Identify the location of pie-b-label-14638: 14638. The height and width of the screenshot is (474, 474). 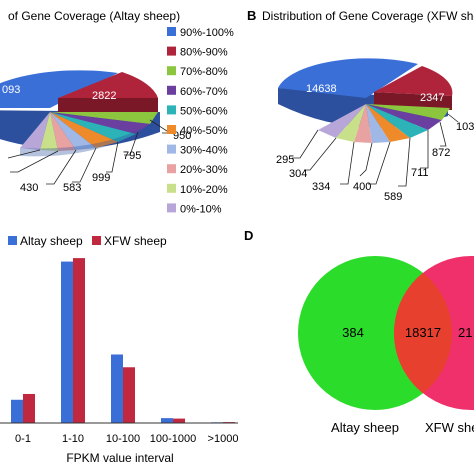
(321, 89).